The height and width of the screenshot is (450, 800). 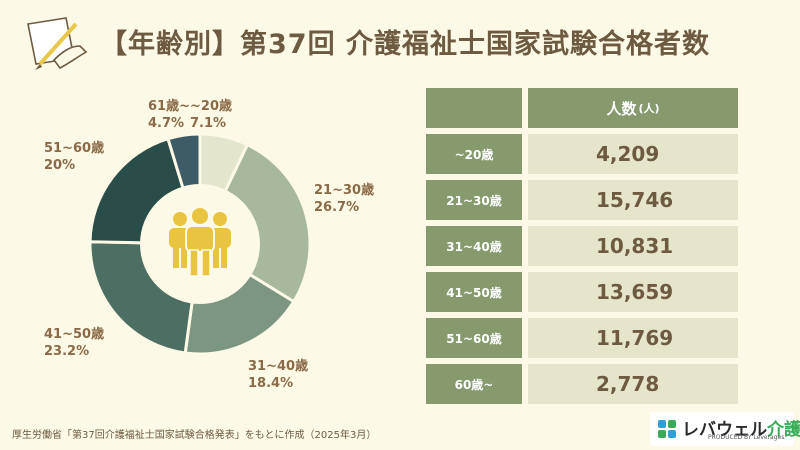 What do you see at coordinates (633, 108) in the screenshot?
I see `table-header-count: 人数 (人)` at bounding box center [633, 108].